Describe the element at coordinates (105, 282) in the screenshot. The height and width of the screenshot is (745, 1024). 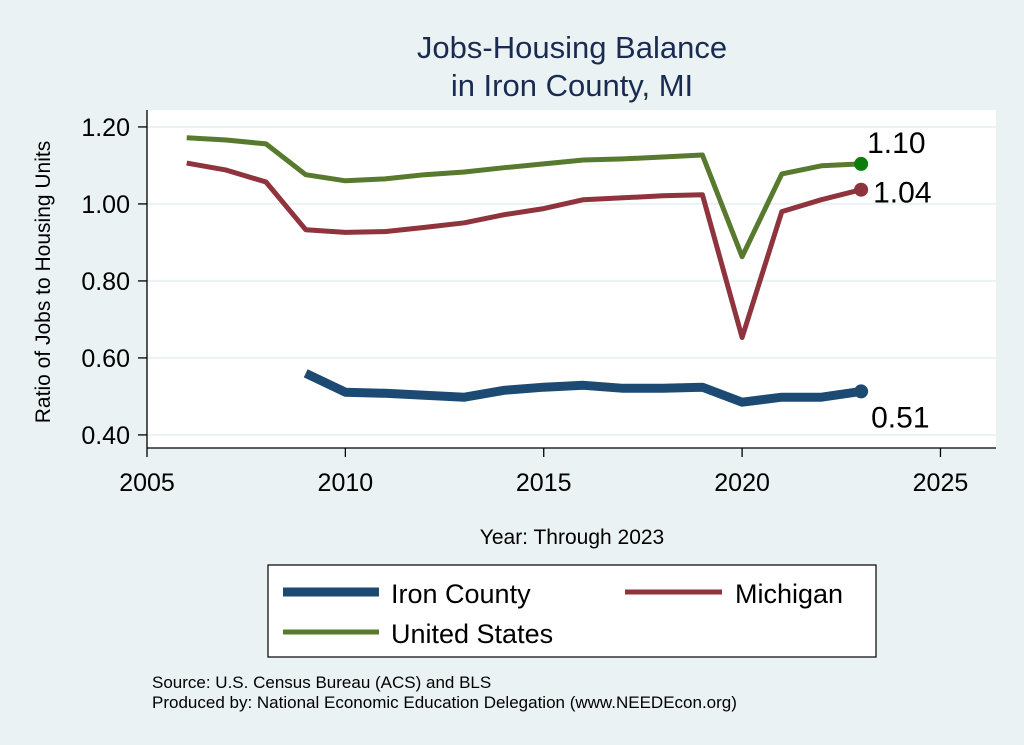
I see `y-tick-label: 0.80` at that location.